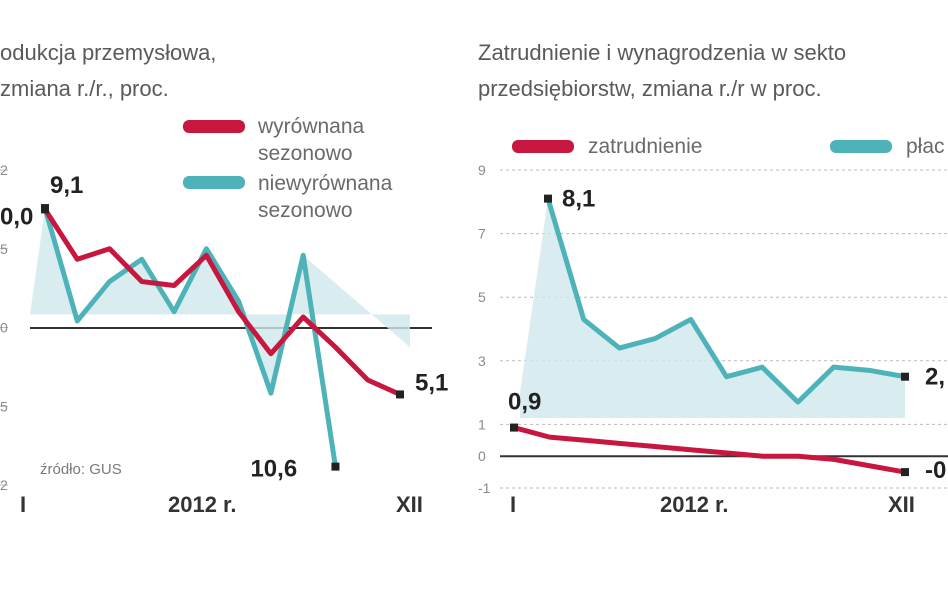 Image resolution: width=948 pixels, height=593 pixels. I want to click on right-point-label: 2,, so click(935, 377).